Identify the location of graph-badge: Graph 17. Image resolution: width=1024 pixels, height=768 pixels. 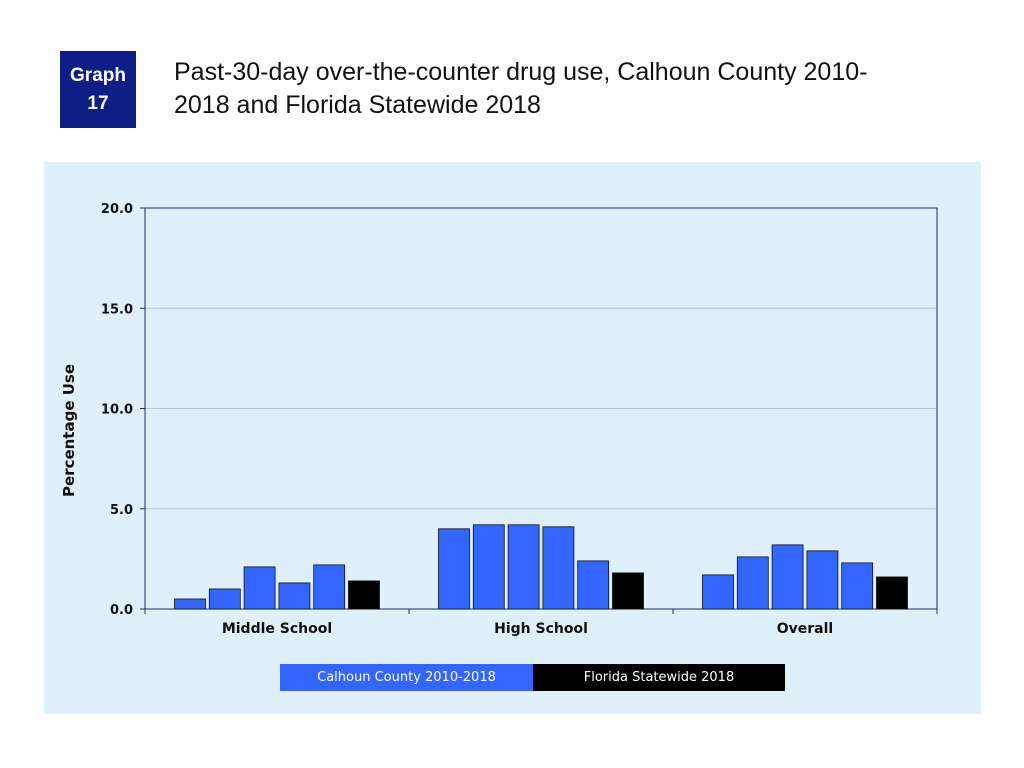
(98, 89).